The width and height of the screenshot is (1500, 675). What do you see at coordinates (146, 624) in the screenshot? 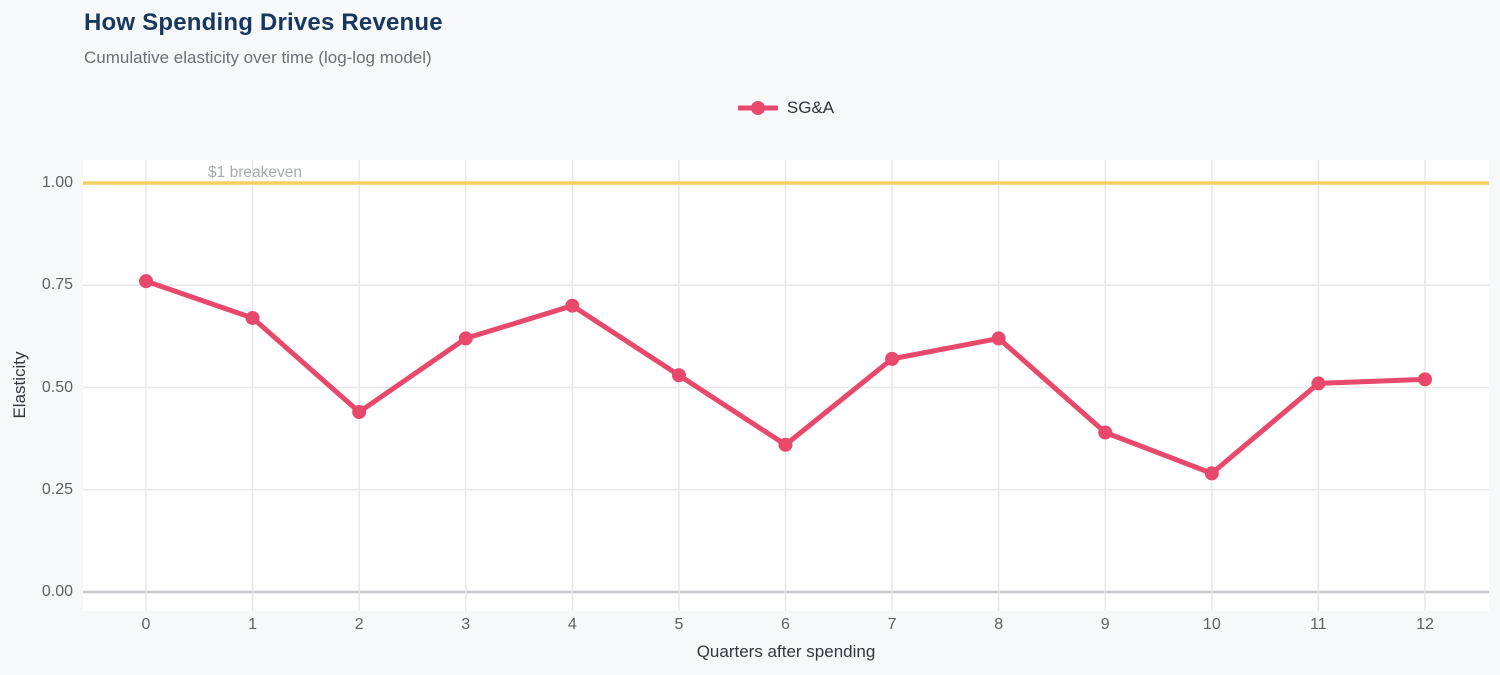
I see `x-tick-label: 0` at bounding box center [146, 624].